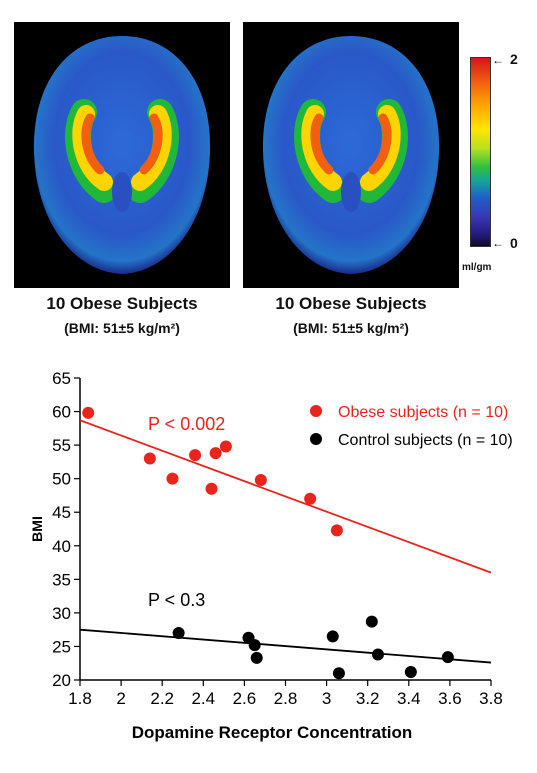  What do you see at coordinates (351, 328) in the screenshot?
I see `panel-right-bmi: (BMI: 51±5 kg/m²)` at bounding box center [351, 328].